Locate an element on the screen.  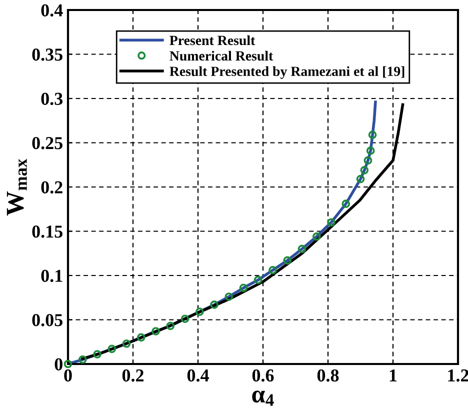
y-tick-label: 0.2 is located at coordinates (51, 187).